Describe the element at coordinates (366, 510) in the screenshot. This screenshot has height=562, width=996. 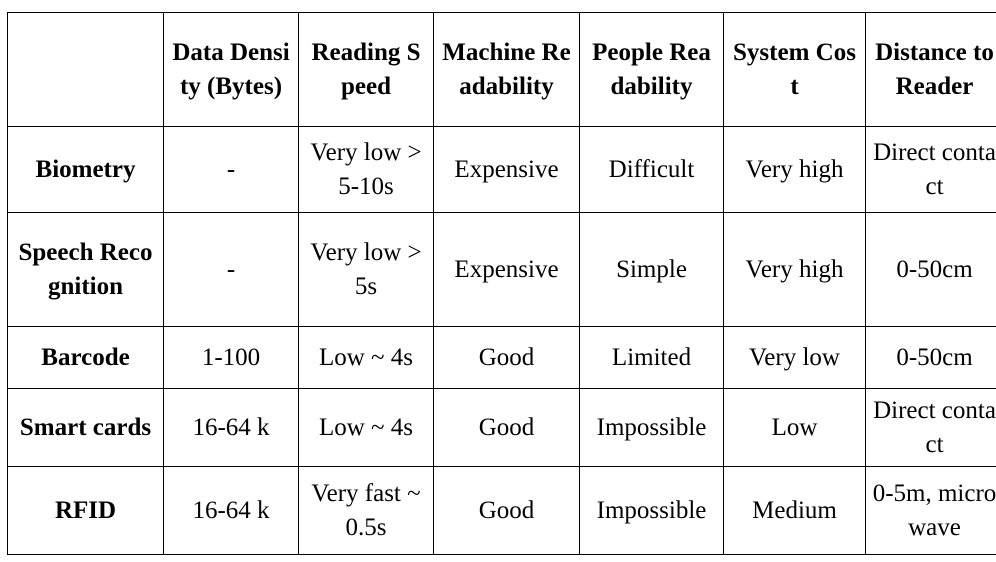
I see `table-cell: Very fast ~ 0.5s` at that location.